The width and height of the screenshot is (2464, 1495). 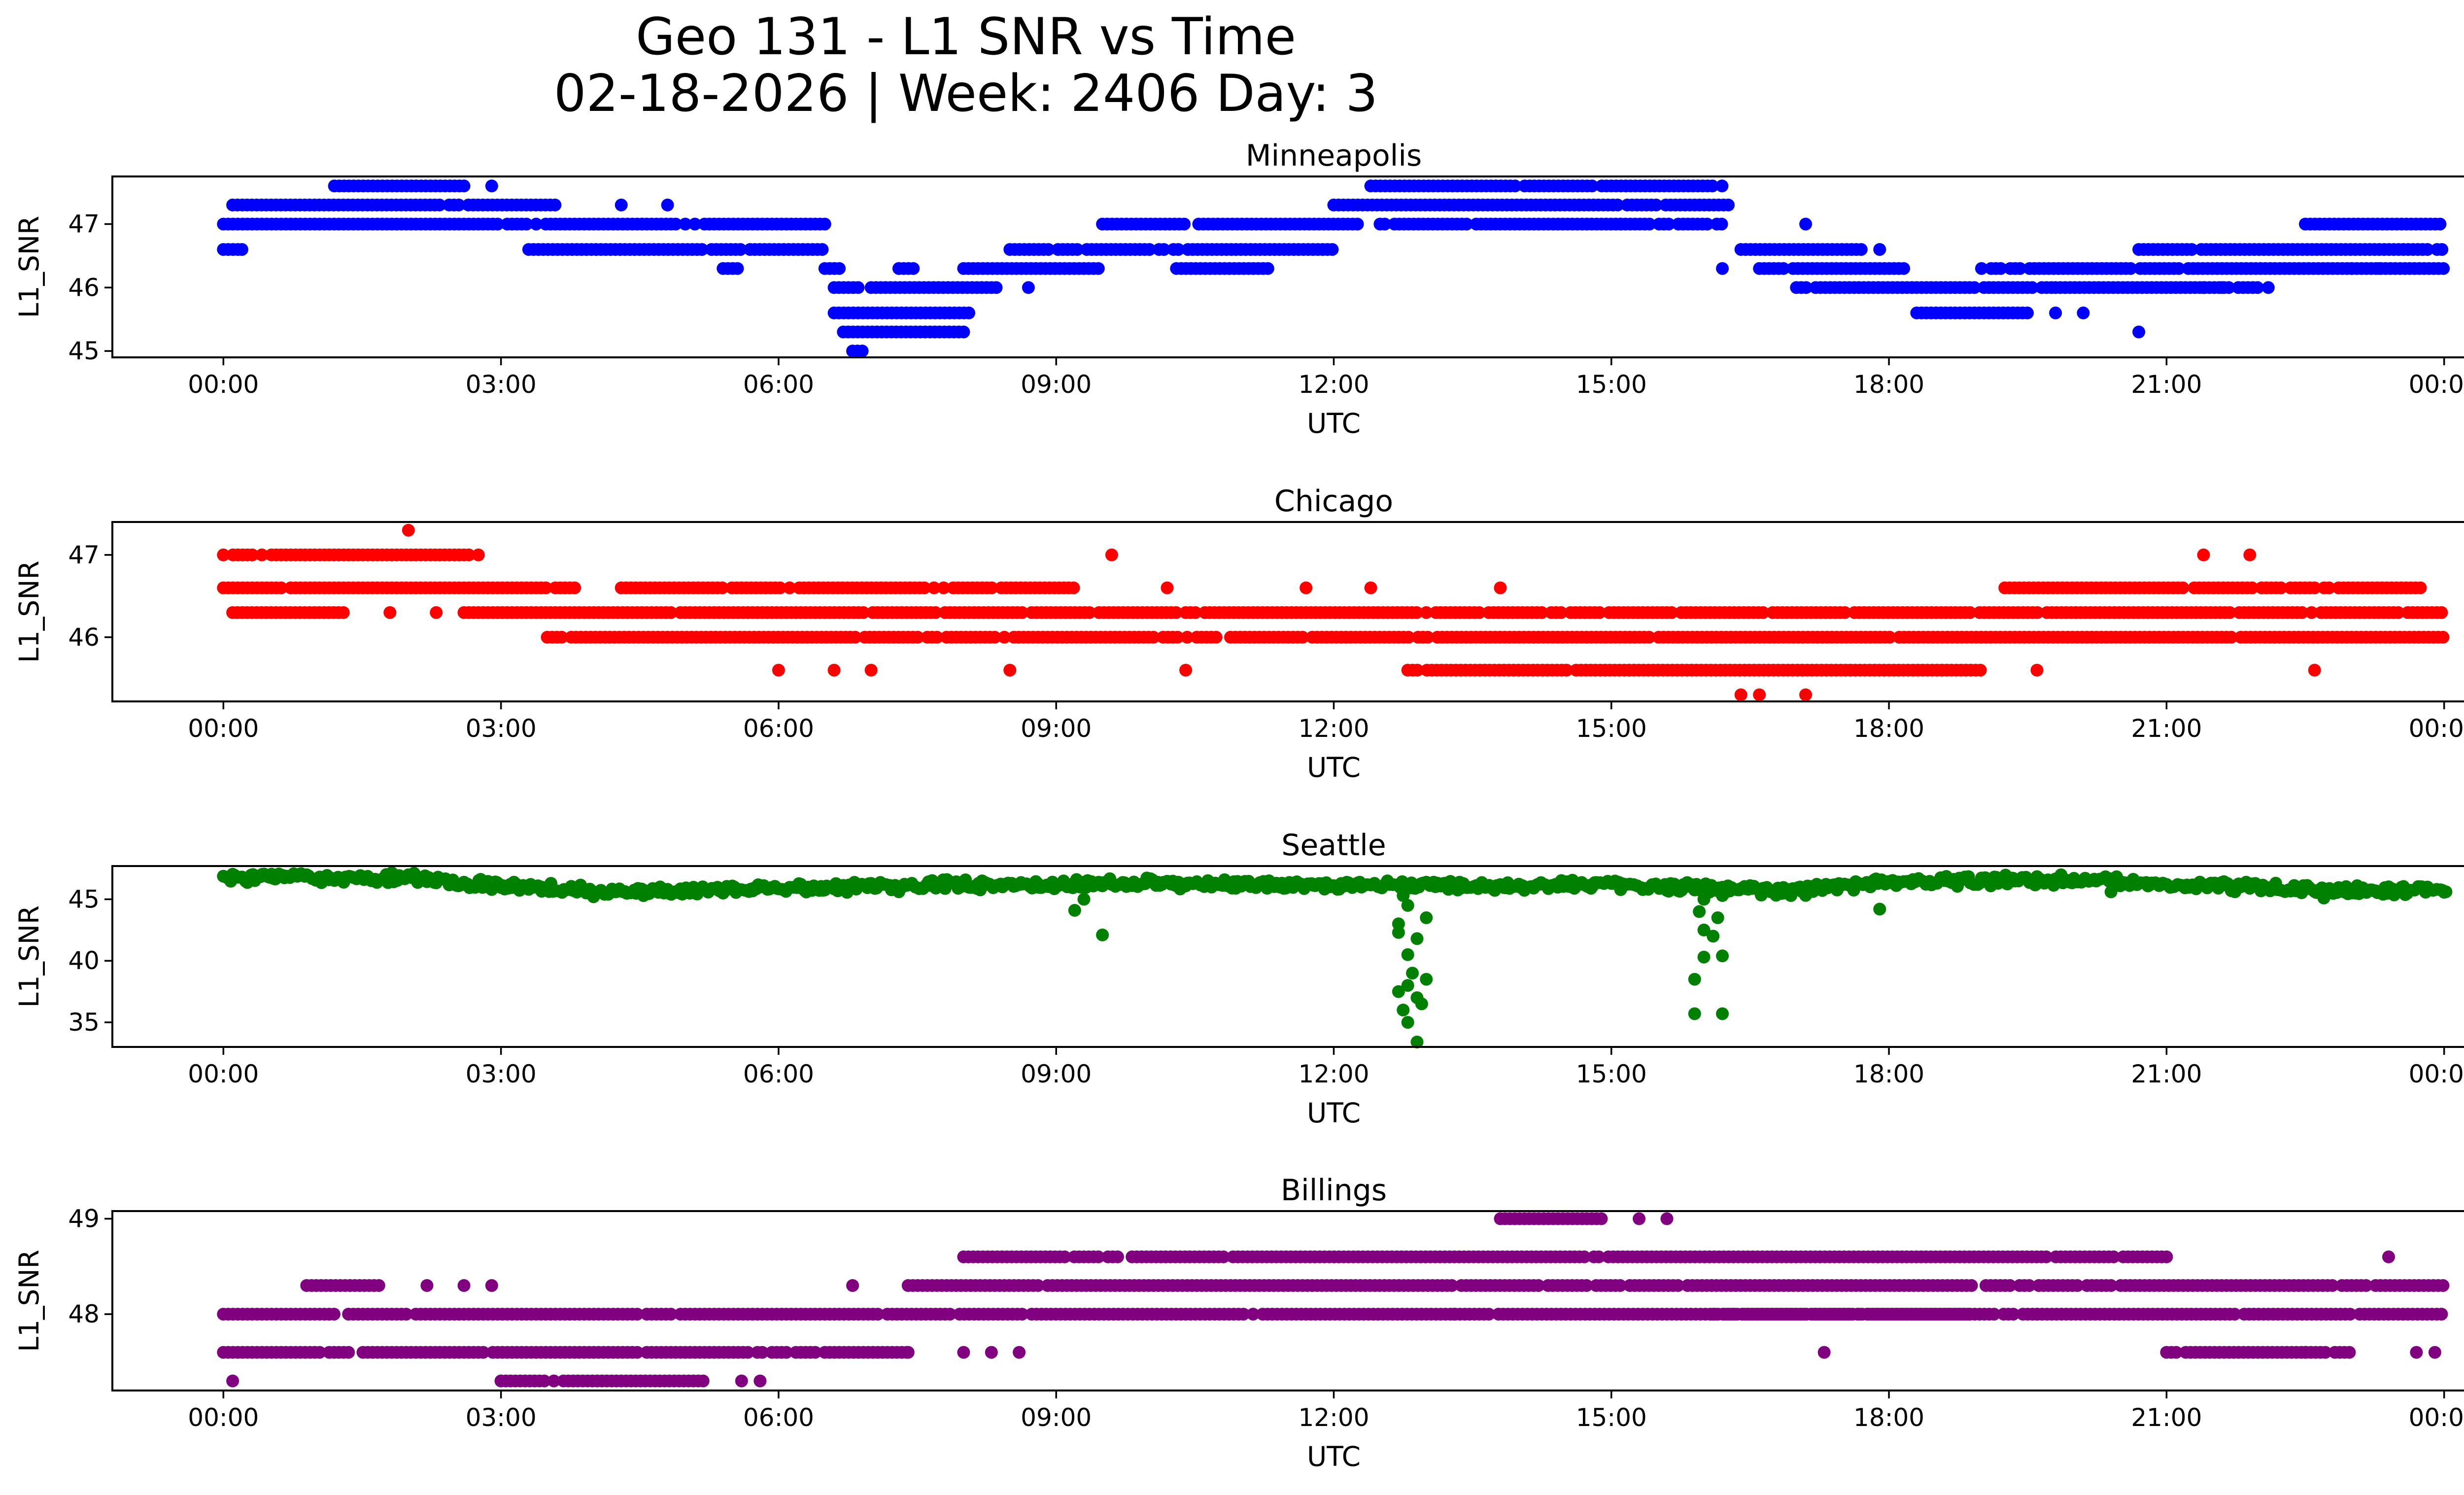 I want to click on panel-title: Billings, so click(x=1334, y=1190).